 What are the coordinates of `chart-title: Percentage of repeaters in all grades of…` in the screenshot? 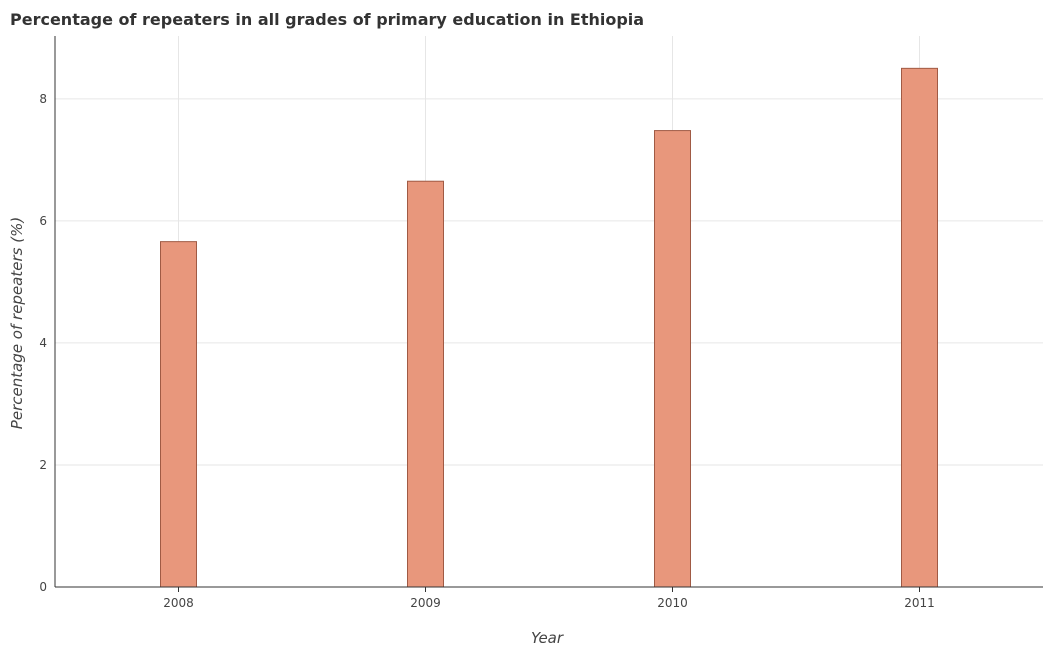 It's located at (327, 19).